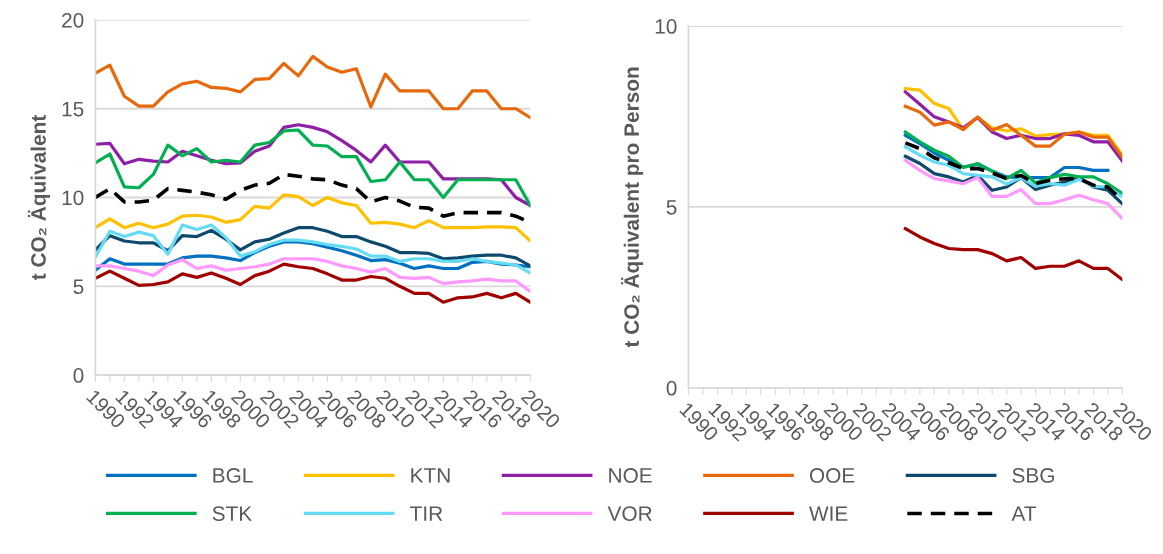 The width and height of the screenshot is (1163, 554). I want to click on legend-label: STK, so click(232, 513).